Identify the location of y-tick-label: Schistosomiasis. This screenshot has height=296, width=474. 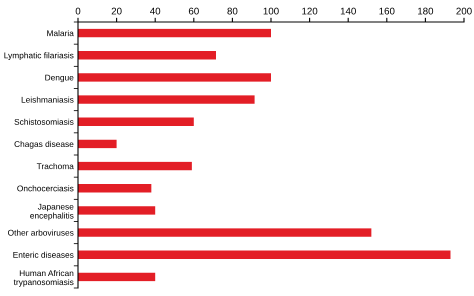
(44, 121).